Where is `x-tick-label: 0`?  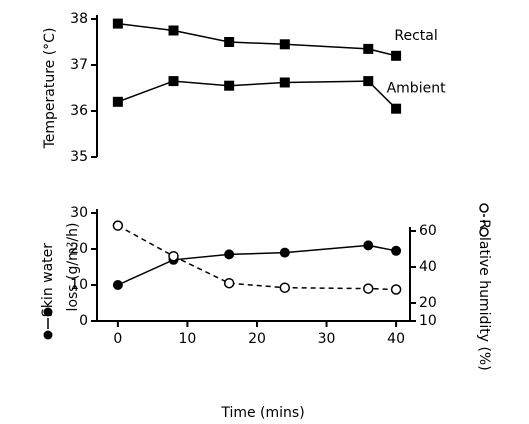
x-tick-label: 0 is located at coordinates (117, 339).